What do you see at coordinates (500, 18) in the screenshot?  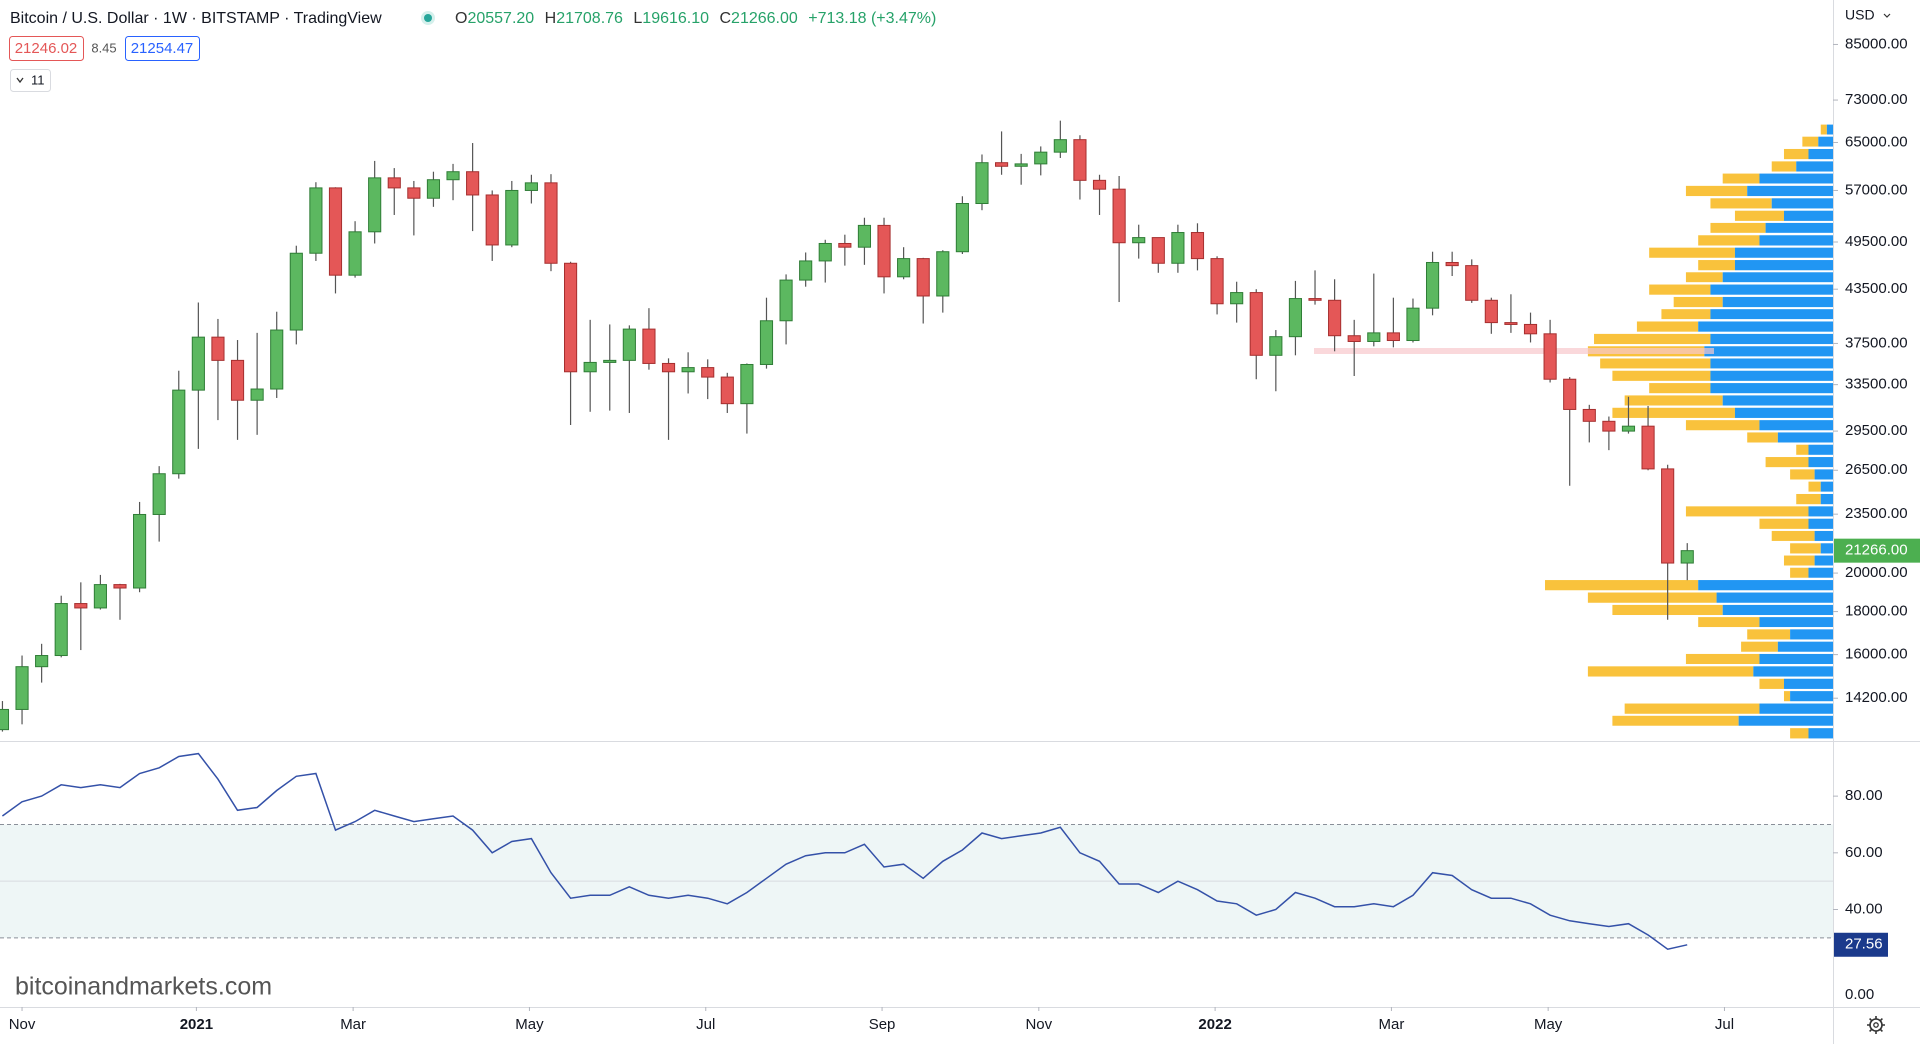 I see `ohlc-value: 20557.20` at bounding box center [500, 18].